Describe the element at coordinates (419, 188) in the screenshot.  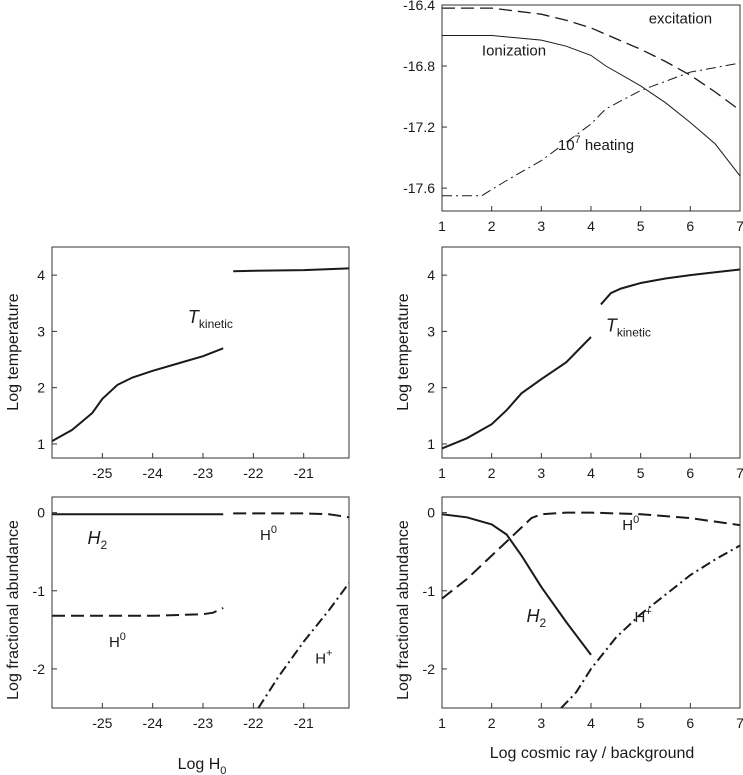
I see `y-tick-label: -17.6` at that location.